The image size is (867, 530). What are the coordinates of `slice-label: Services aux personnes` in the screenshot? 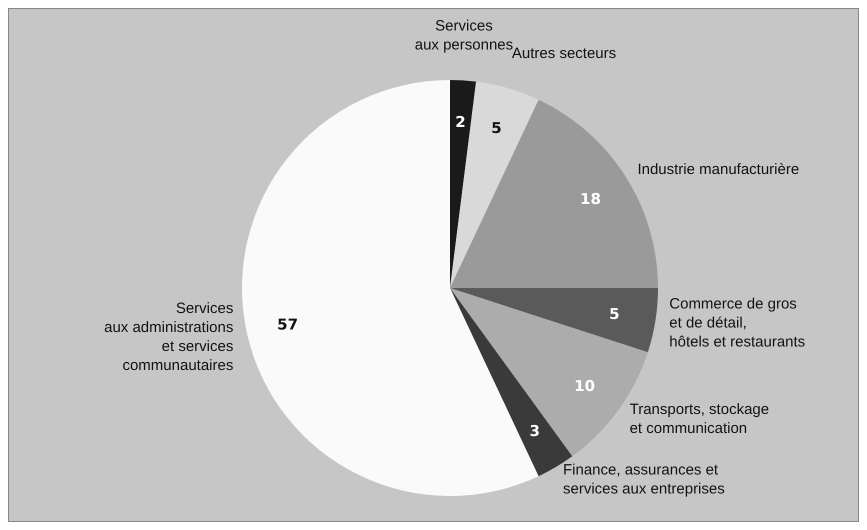 It's located at (464, 34).